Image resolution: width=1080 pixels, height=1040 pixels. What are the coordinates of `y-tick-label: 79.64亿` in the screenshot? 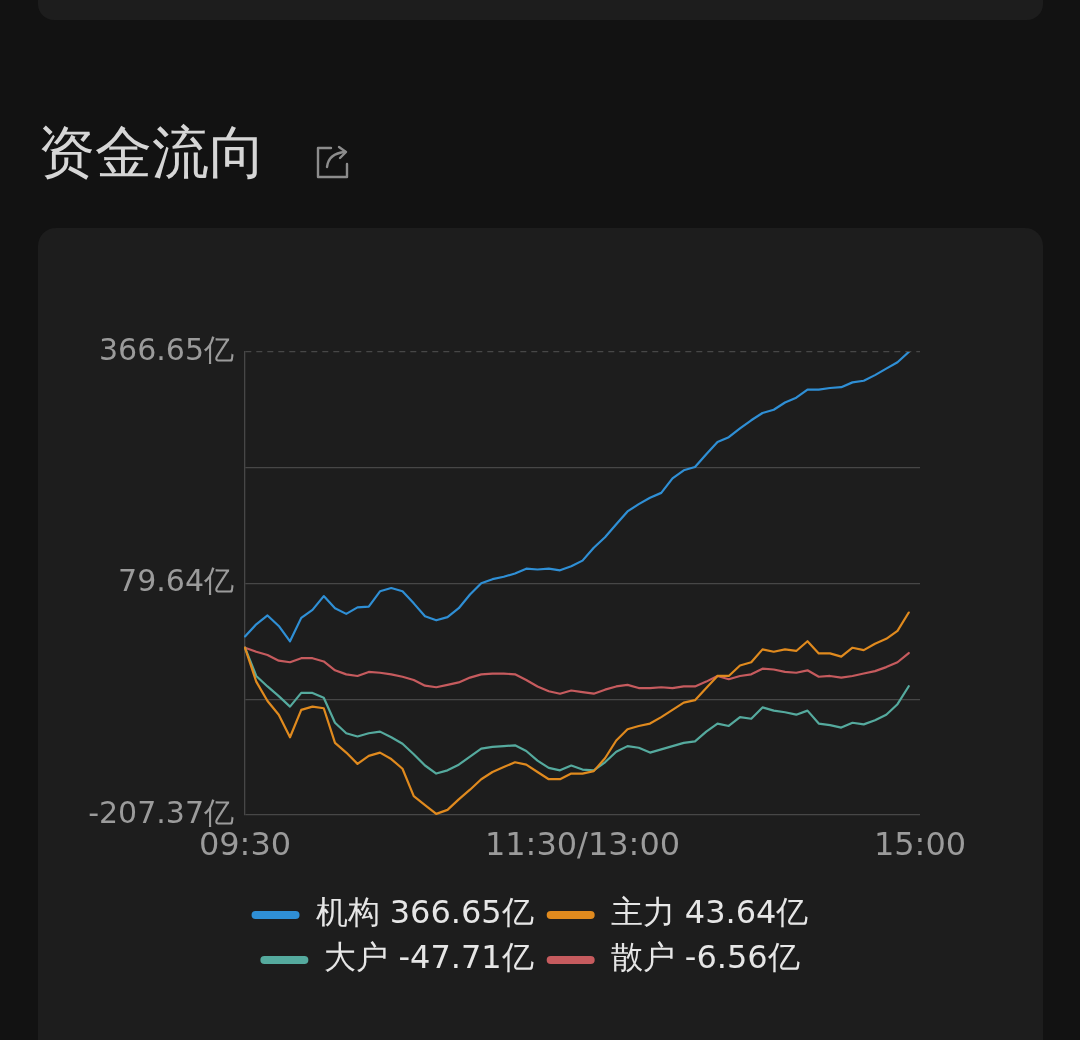 It's located at (176, 581).